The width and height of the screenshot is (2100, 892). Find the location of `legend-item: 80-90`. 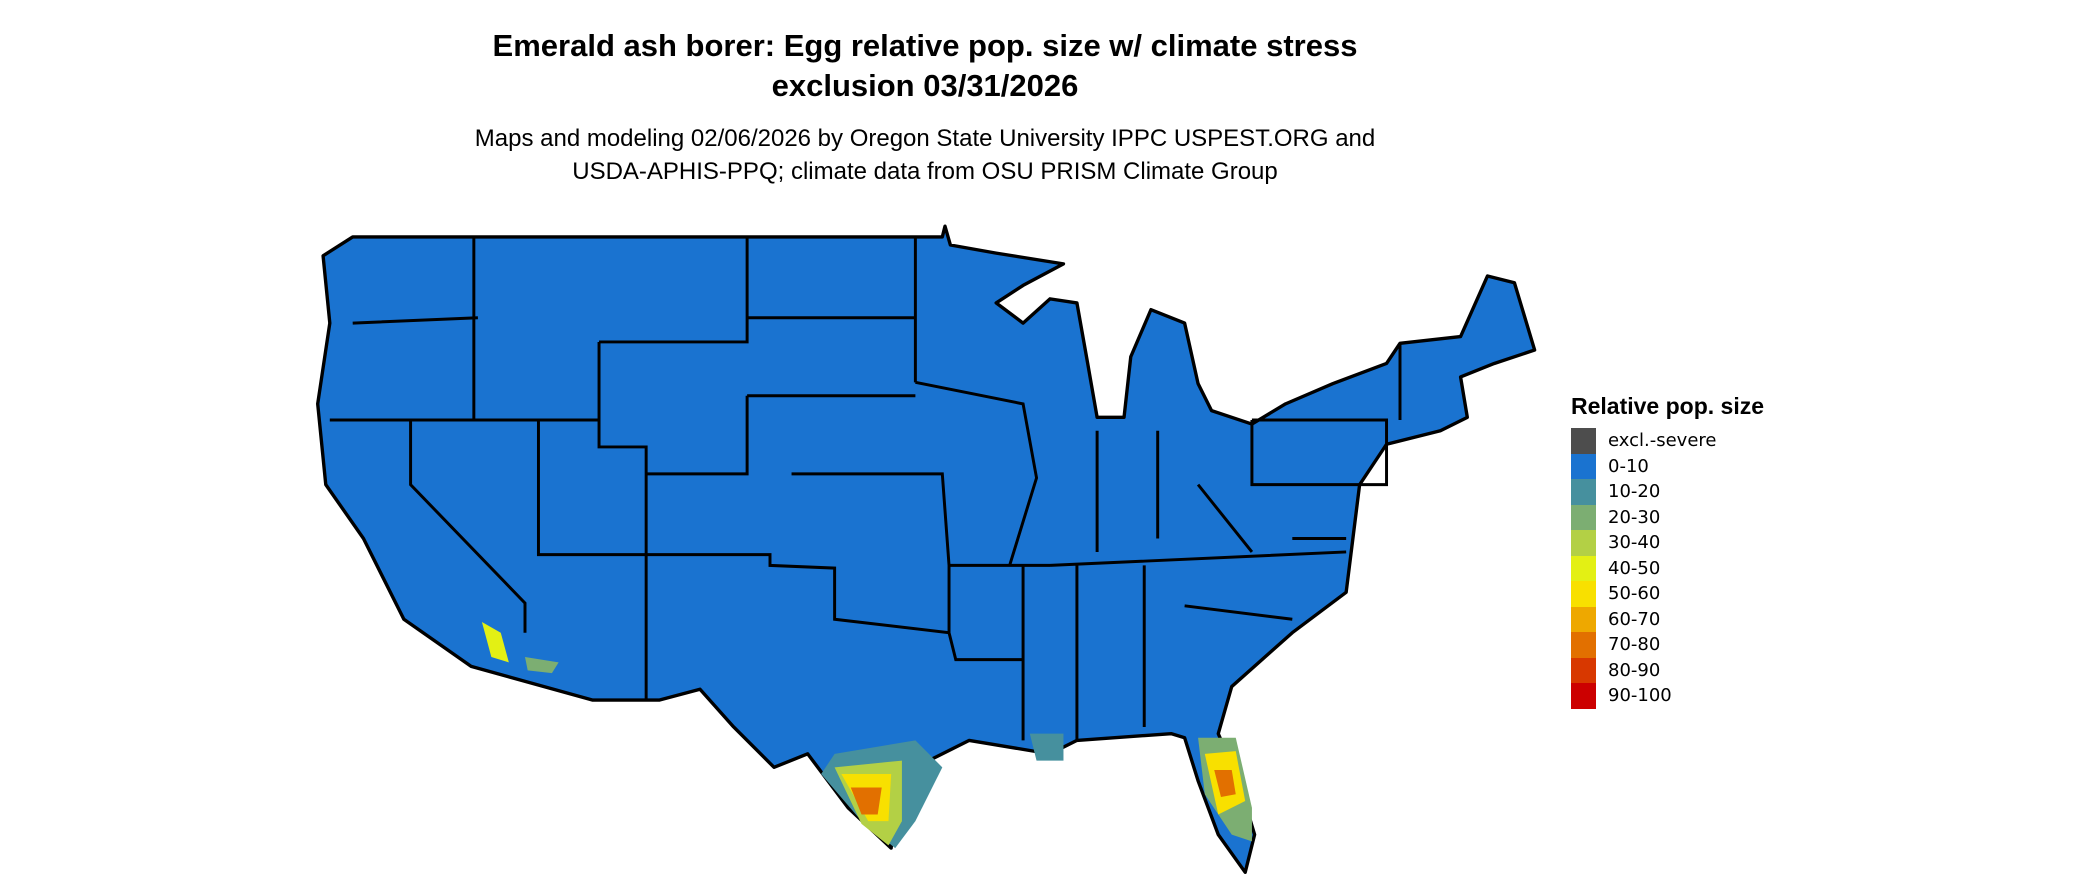

legend-item: 80-90 is located at coordinates (1667, 670).